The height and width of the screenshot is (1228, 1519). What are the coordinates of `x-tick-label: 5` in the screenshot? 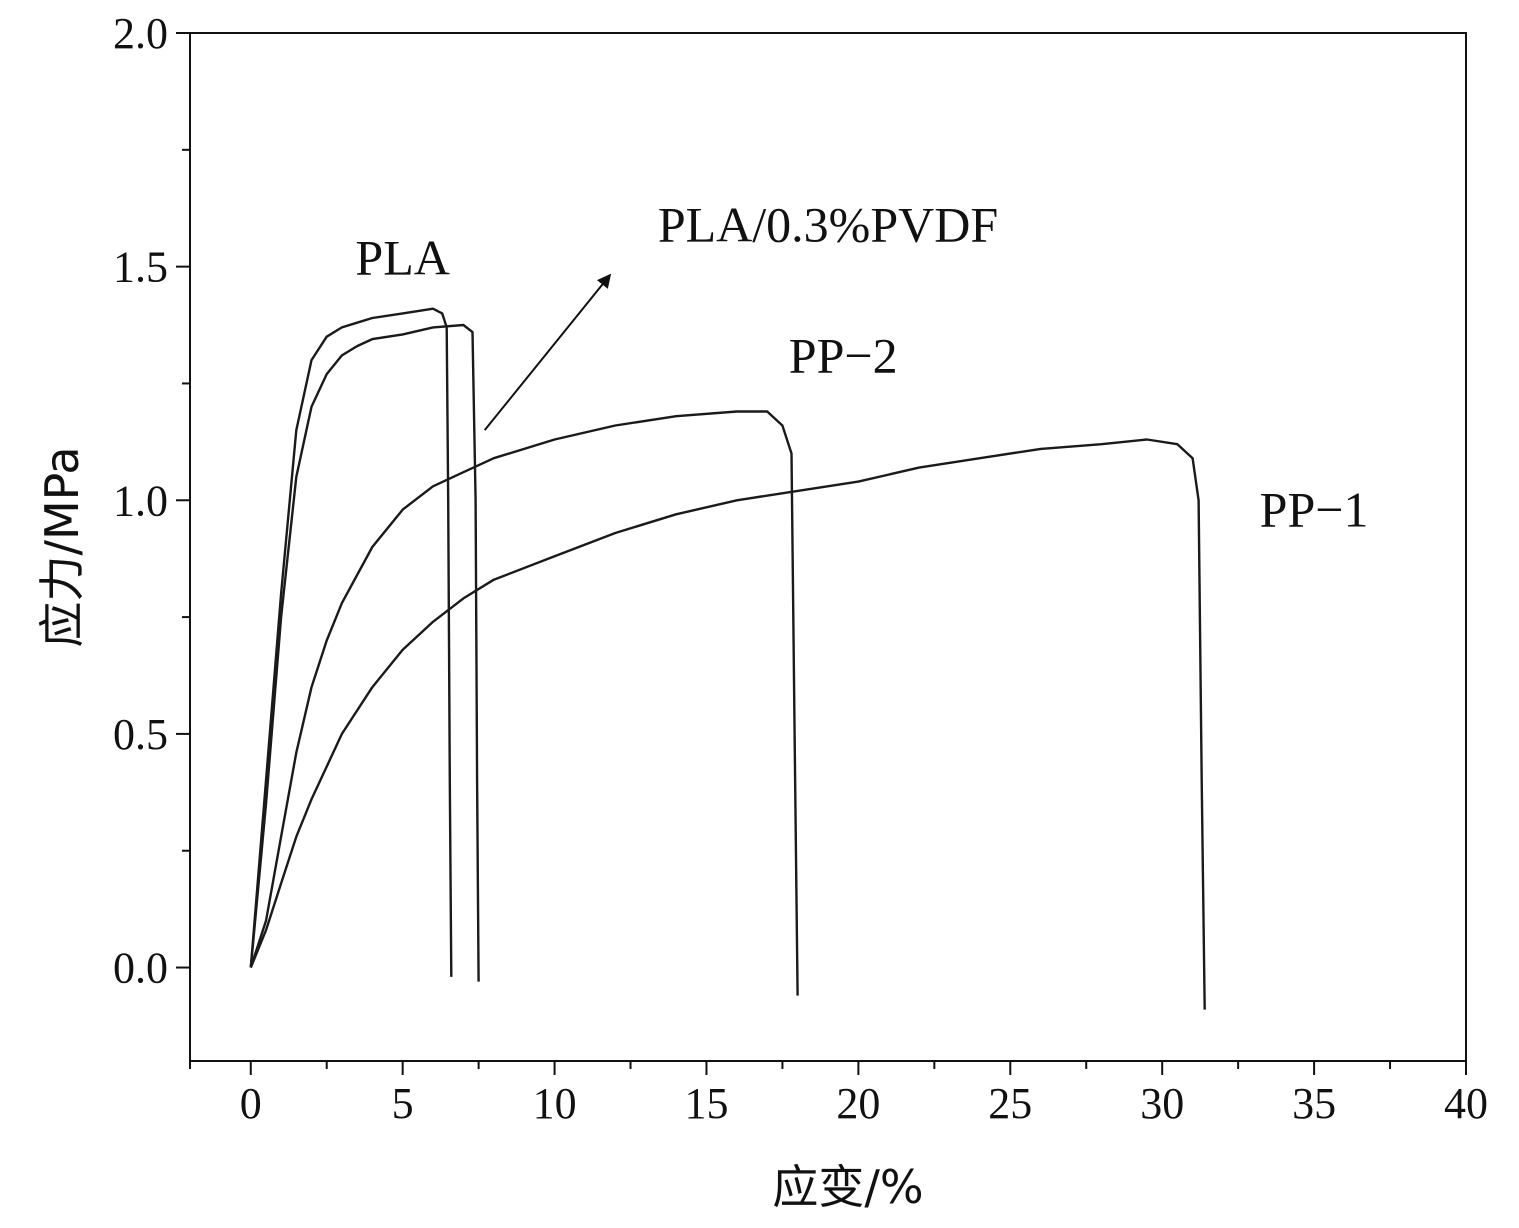 It's located at (403, 1103).